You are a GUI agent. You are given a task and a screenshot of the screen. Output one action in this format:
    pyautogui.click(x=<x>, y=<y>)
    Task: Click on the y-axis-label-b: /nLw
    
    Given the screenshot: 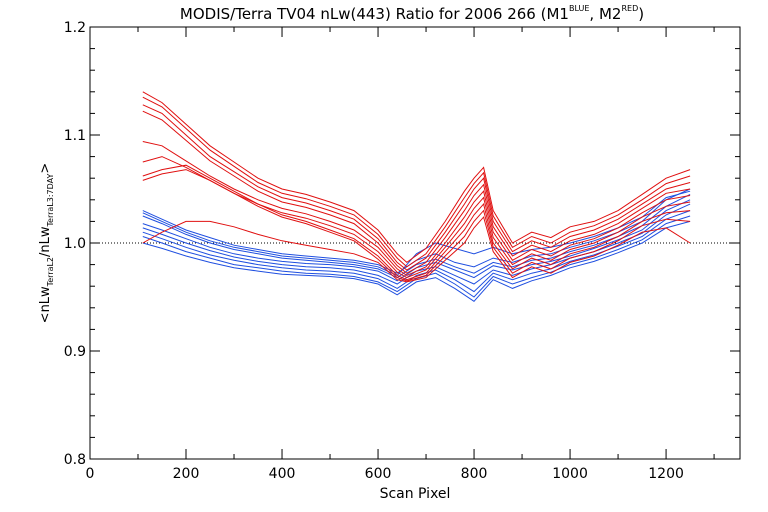 What is the action you would take?
    pyautogui.click(x=45, y=241)
    